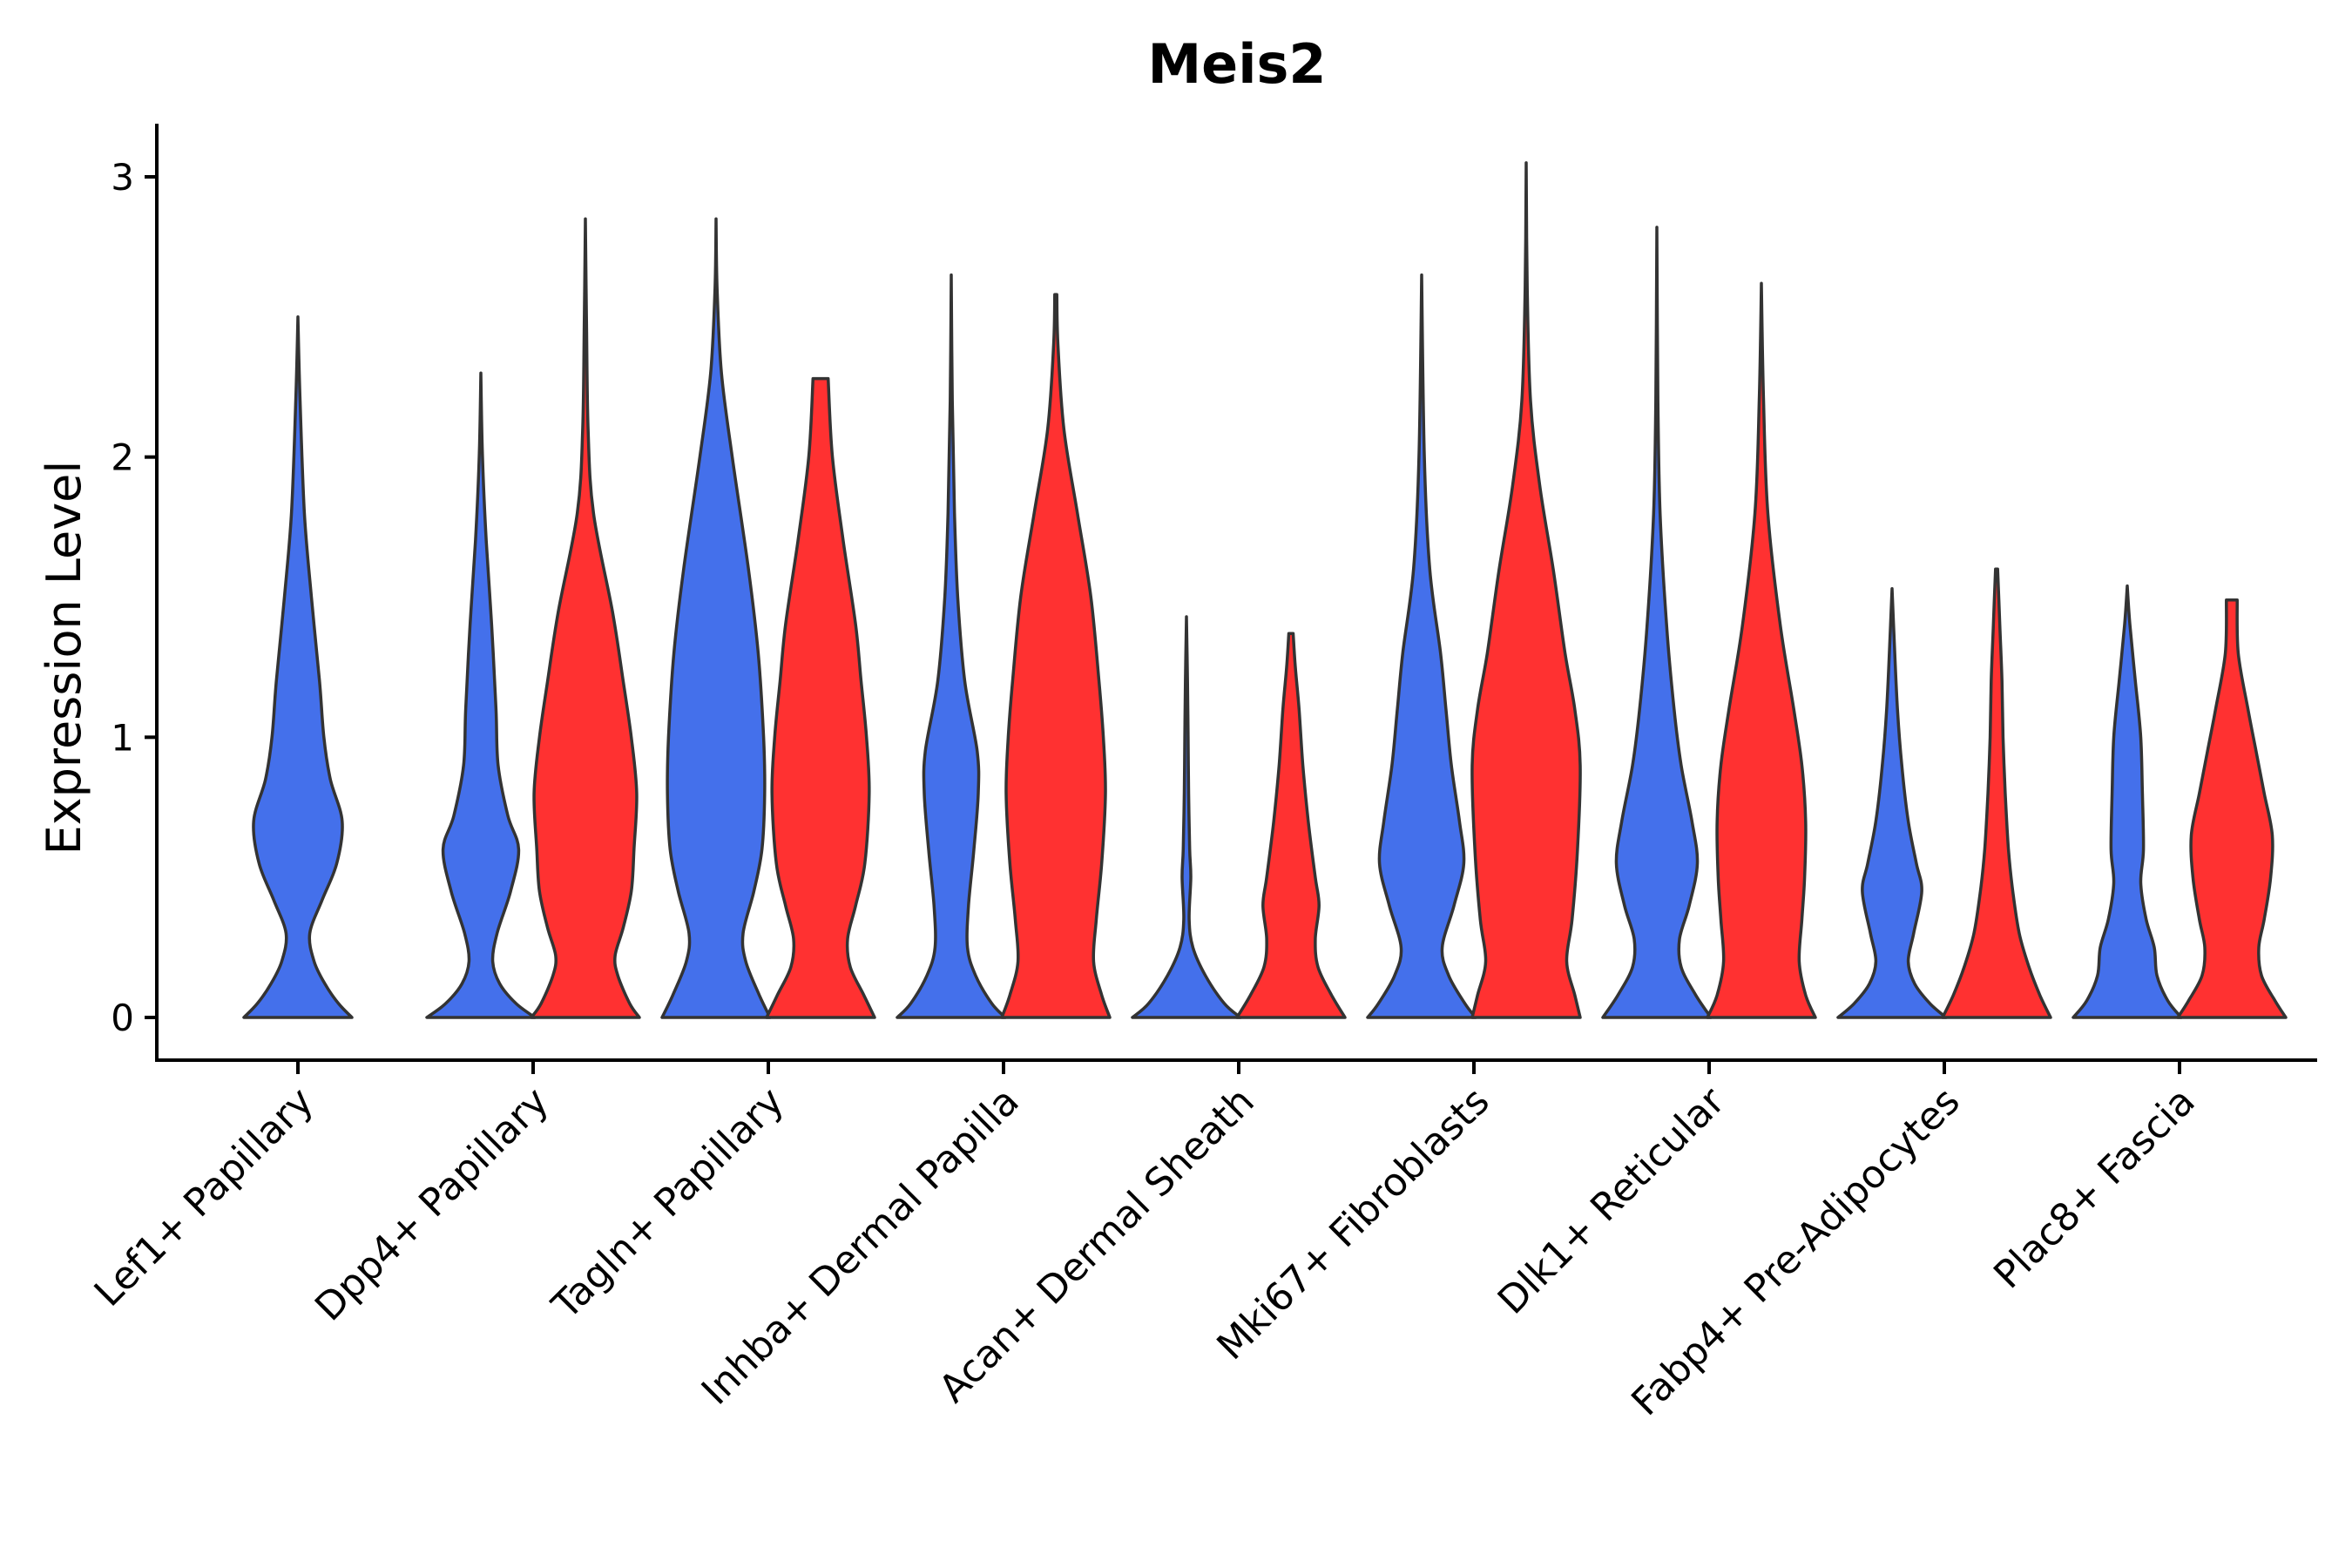  Describe the element at coordinates (64, 658) in the screenshot. I see `y-axis-label: Expression Level` at that location.